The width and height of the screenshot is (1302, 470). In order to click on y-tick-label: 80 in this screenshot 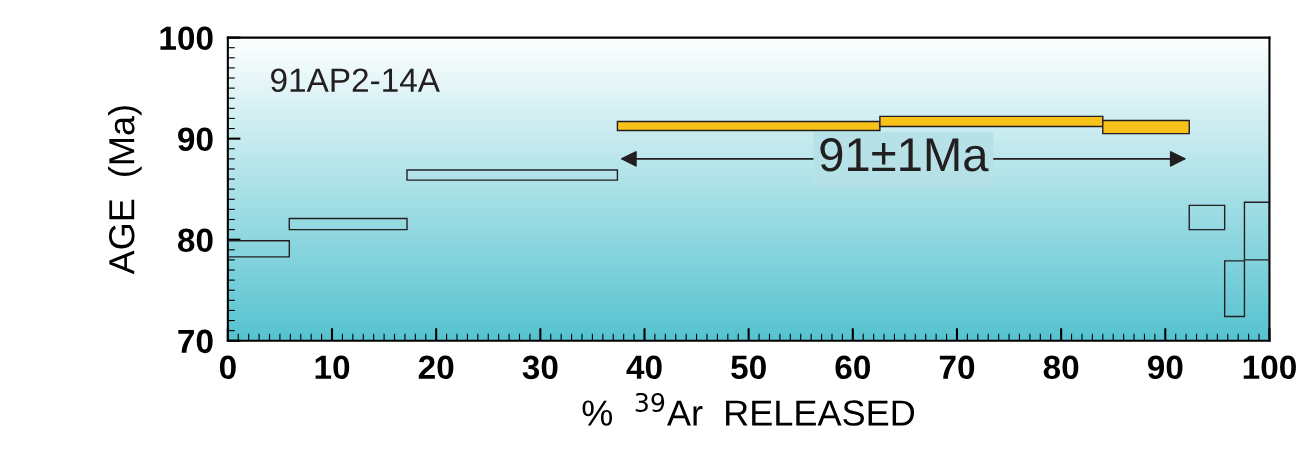, I will do `click(195, 240)`.